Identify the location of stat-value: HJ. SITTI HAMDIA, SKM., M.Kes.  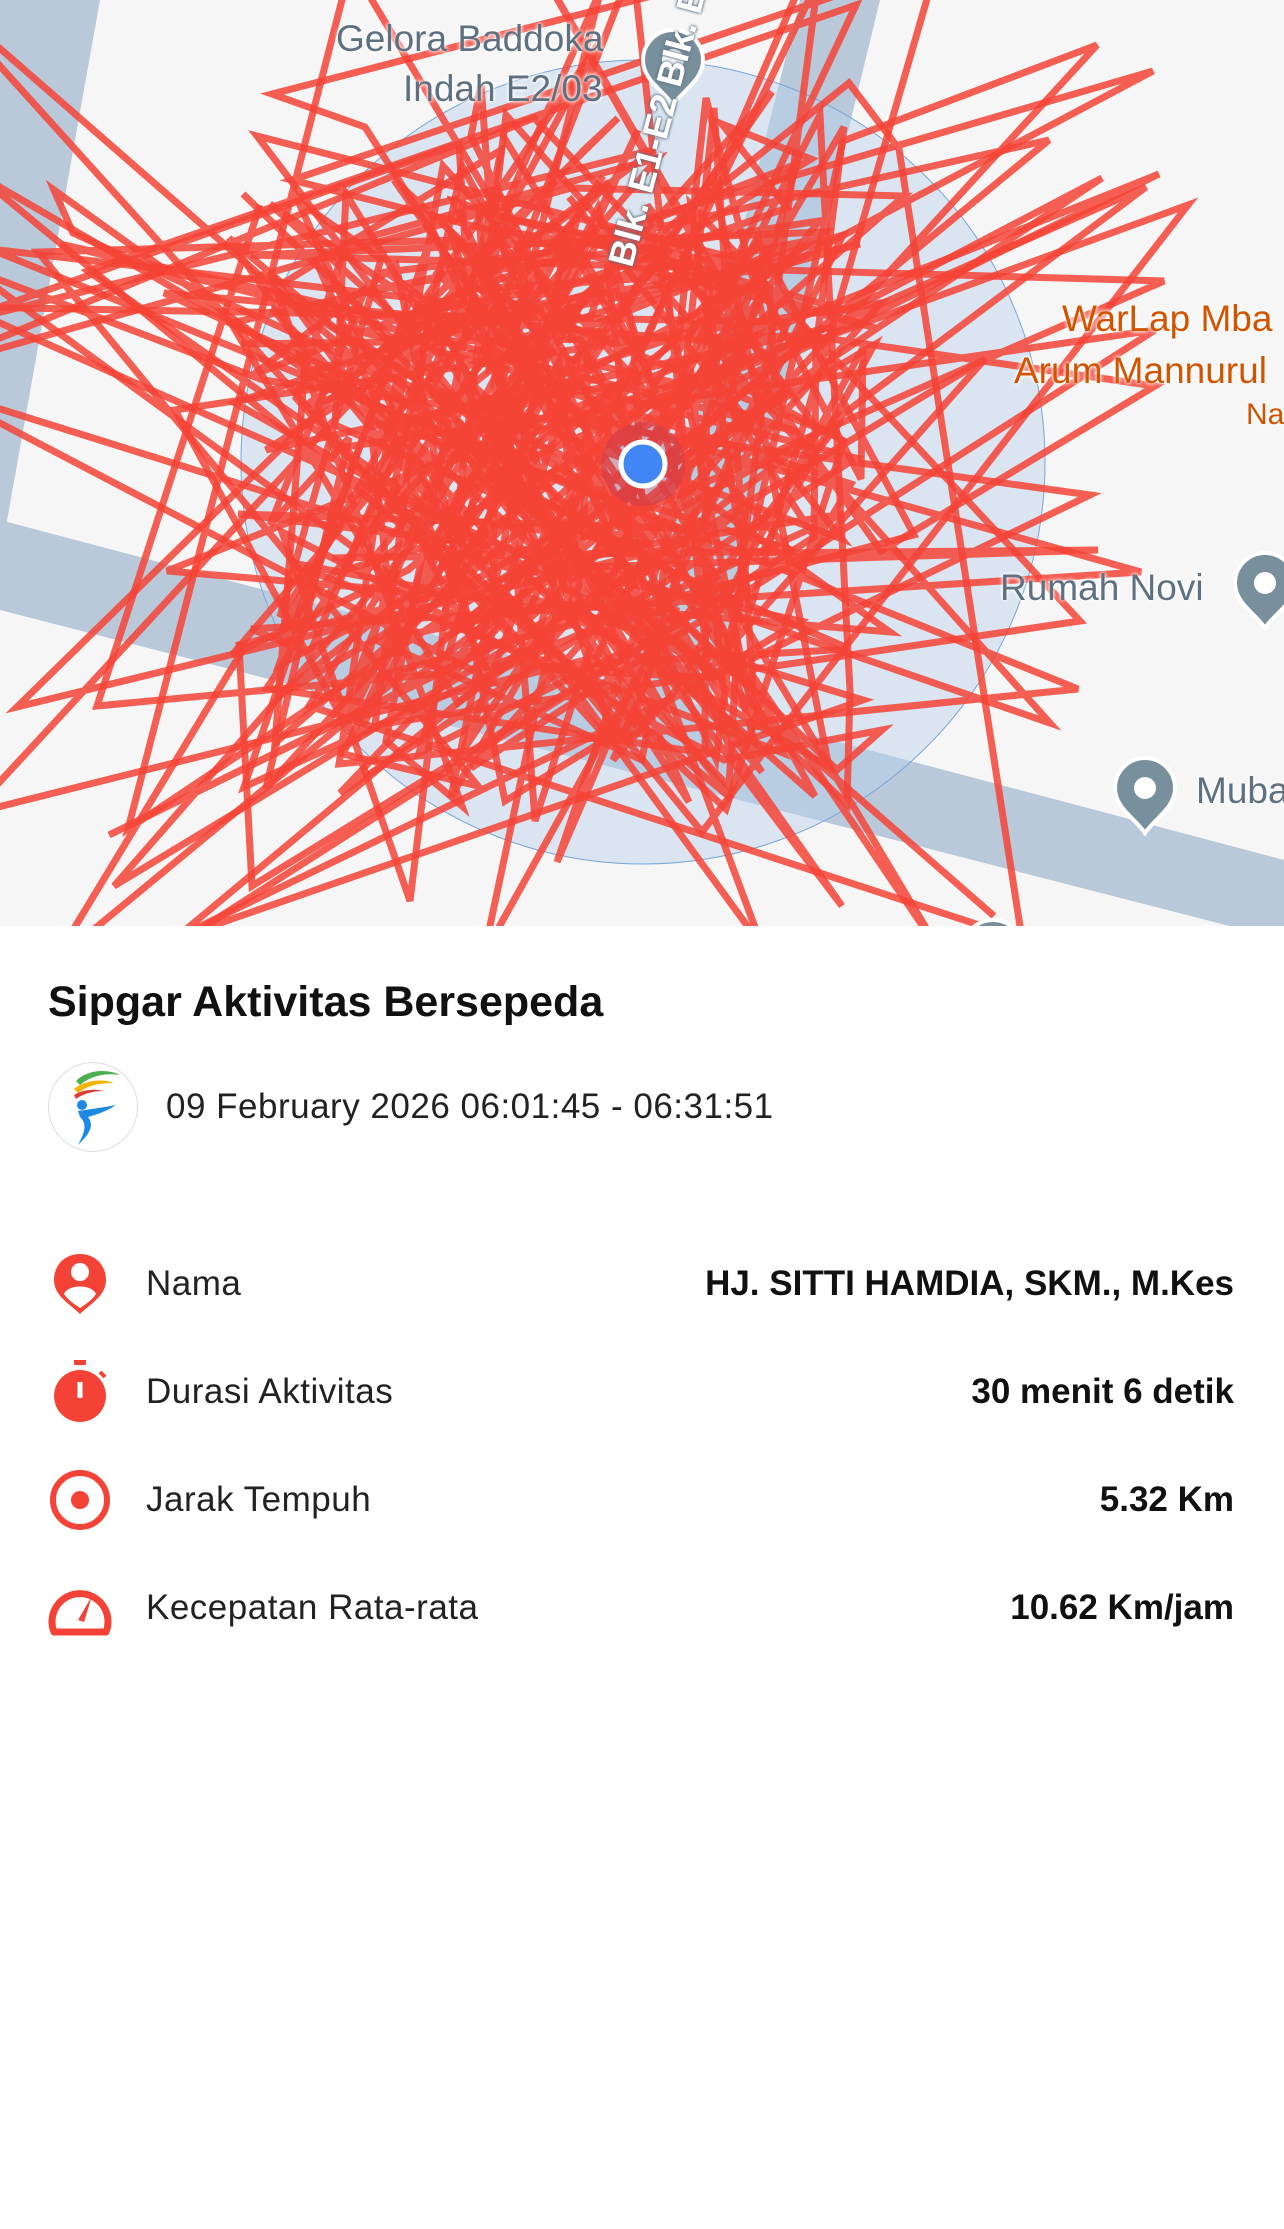
(969, 1283).